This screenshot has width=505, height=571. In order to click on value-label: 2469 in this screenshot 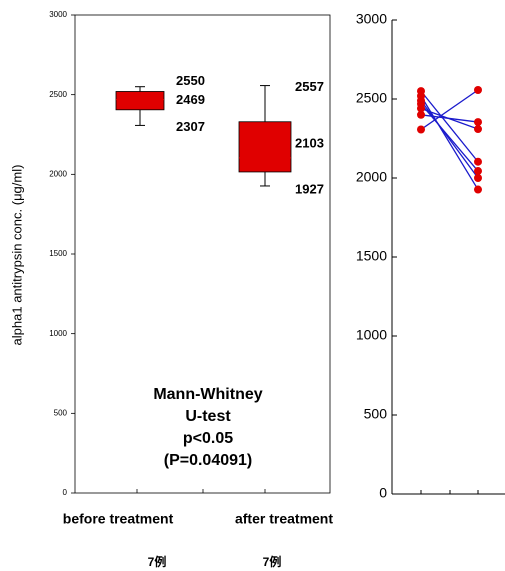, I will do `click(190, 99)`.